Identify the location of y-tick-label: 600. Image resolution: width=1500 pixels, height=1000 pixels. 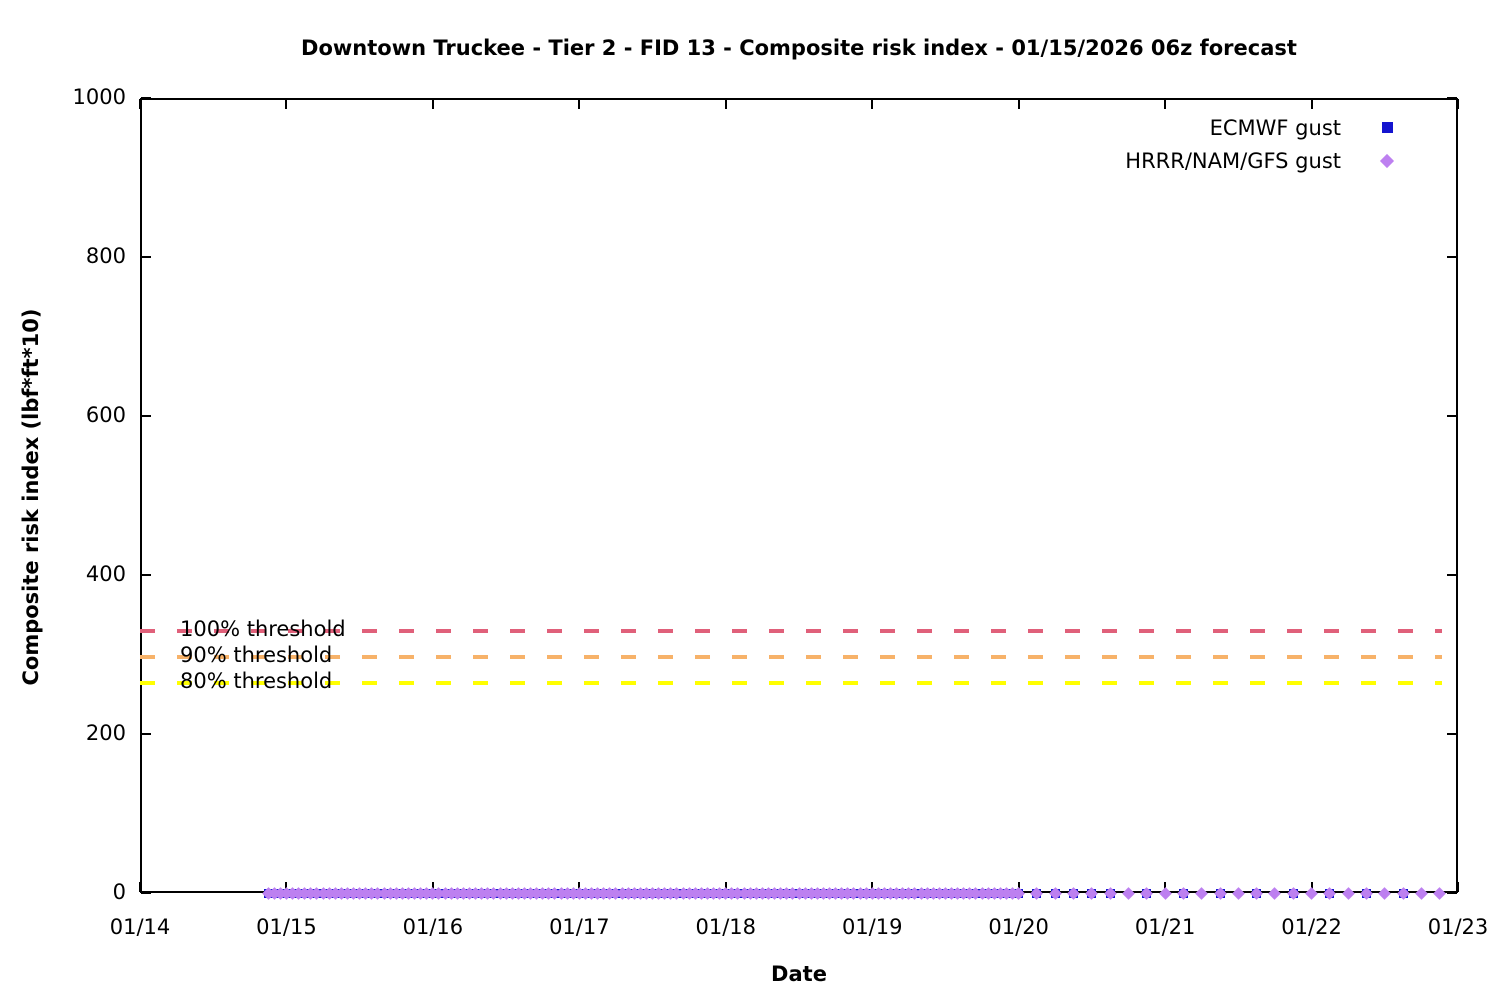
(105, 415).